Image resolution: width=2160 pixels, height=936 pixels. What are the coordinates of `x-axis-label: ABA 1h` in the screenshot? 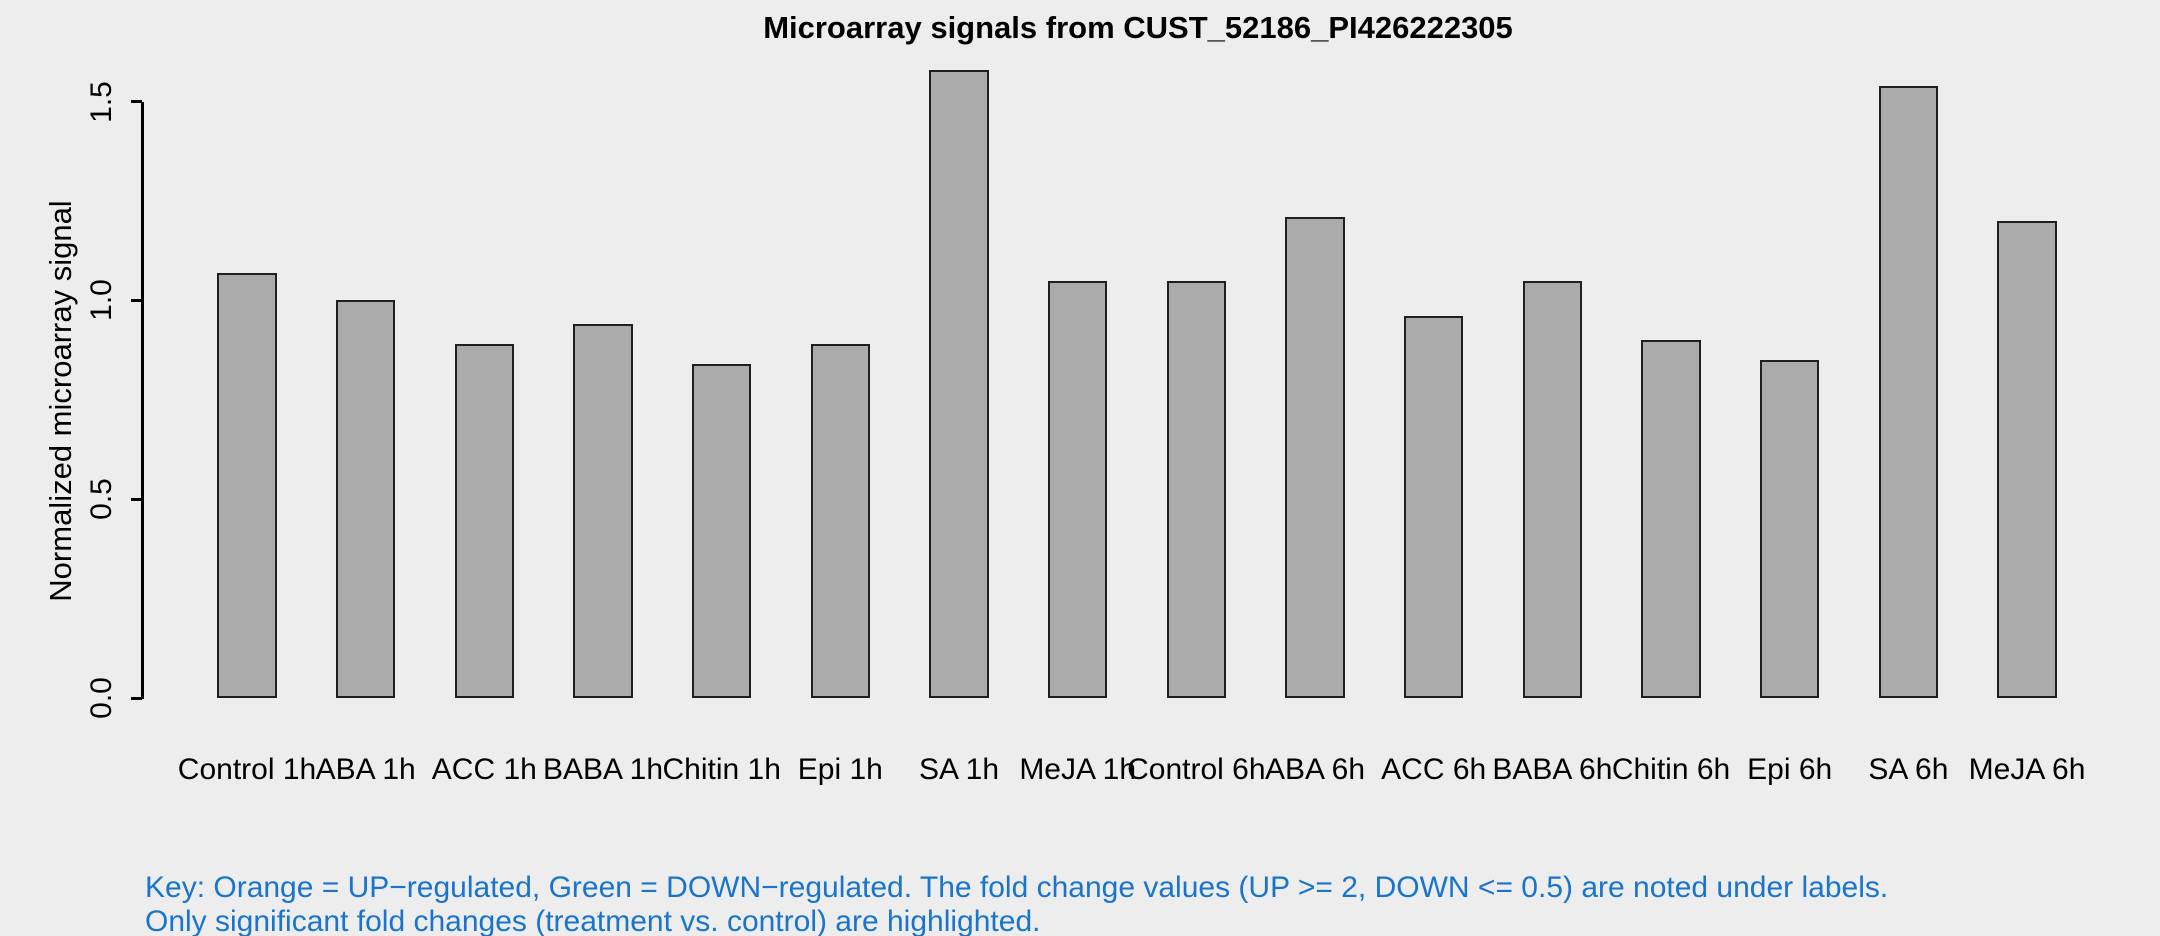 It's located at (365, 769).